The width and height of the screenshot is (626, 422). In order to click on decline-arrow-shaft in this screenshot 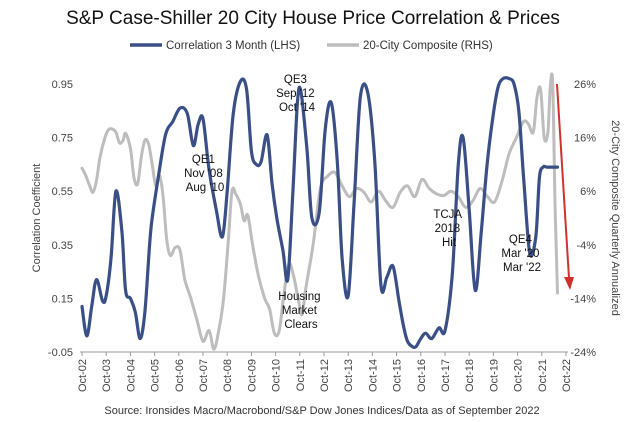, I will do `click(563, 181)`.